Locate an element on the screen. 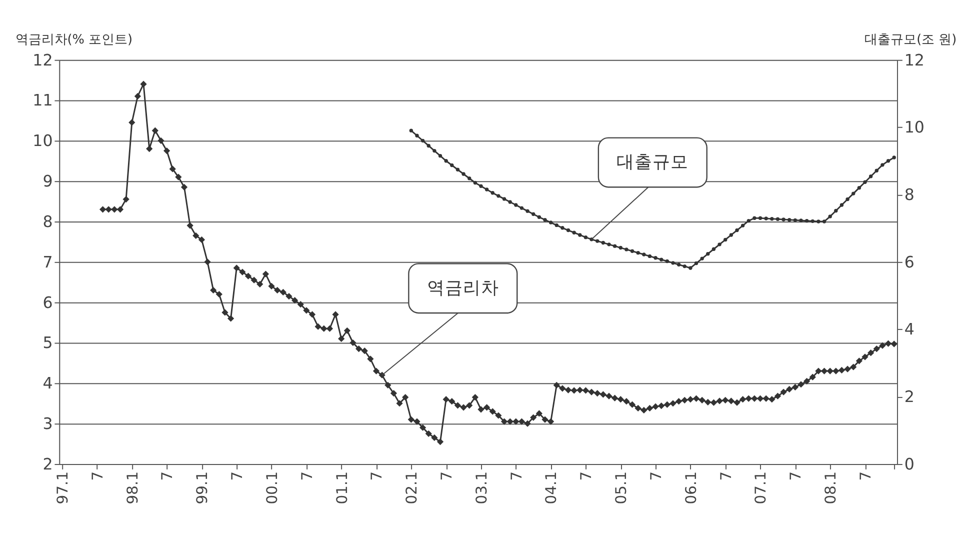 This screenshot has height=537, width=966. y2-tick-label: 0 is located at coordinates (909, 464).